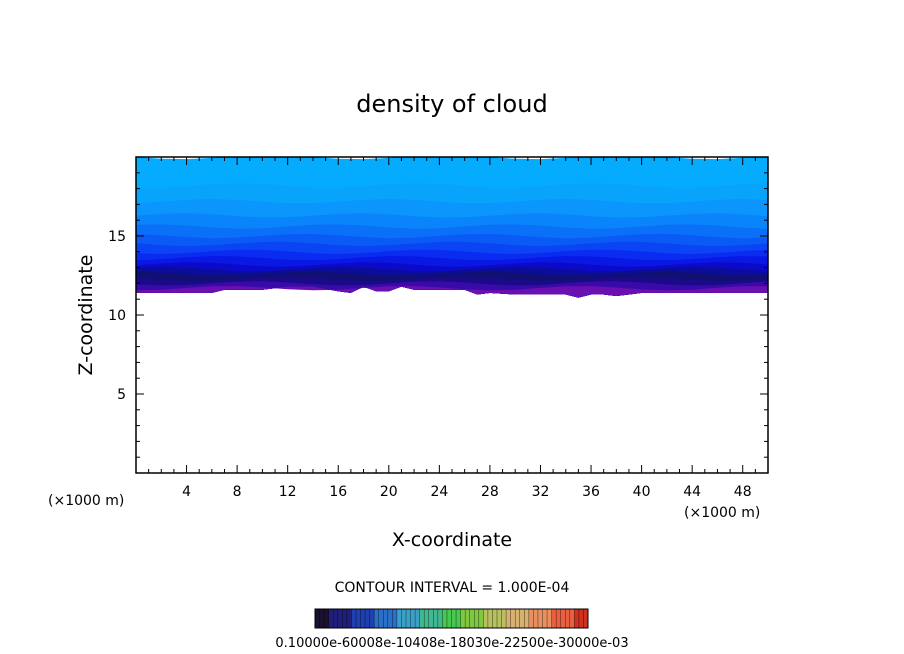  What do you see at coordinates (452, 540) in the screenshot?
I see `x-axis-title: X-coordinate` at bounding box center [452, 540].